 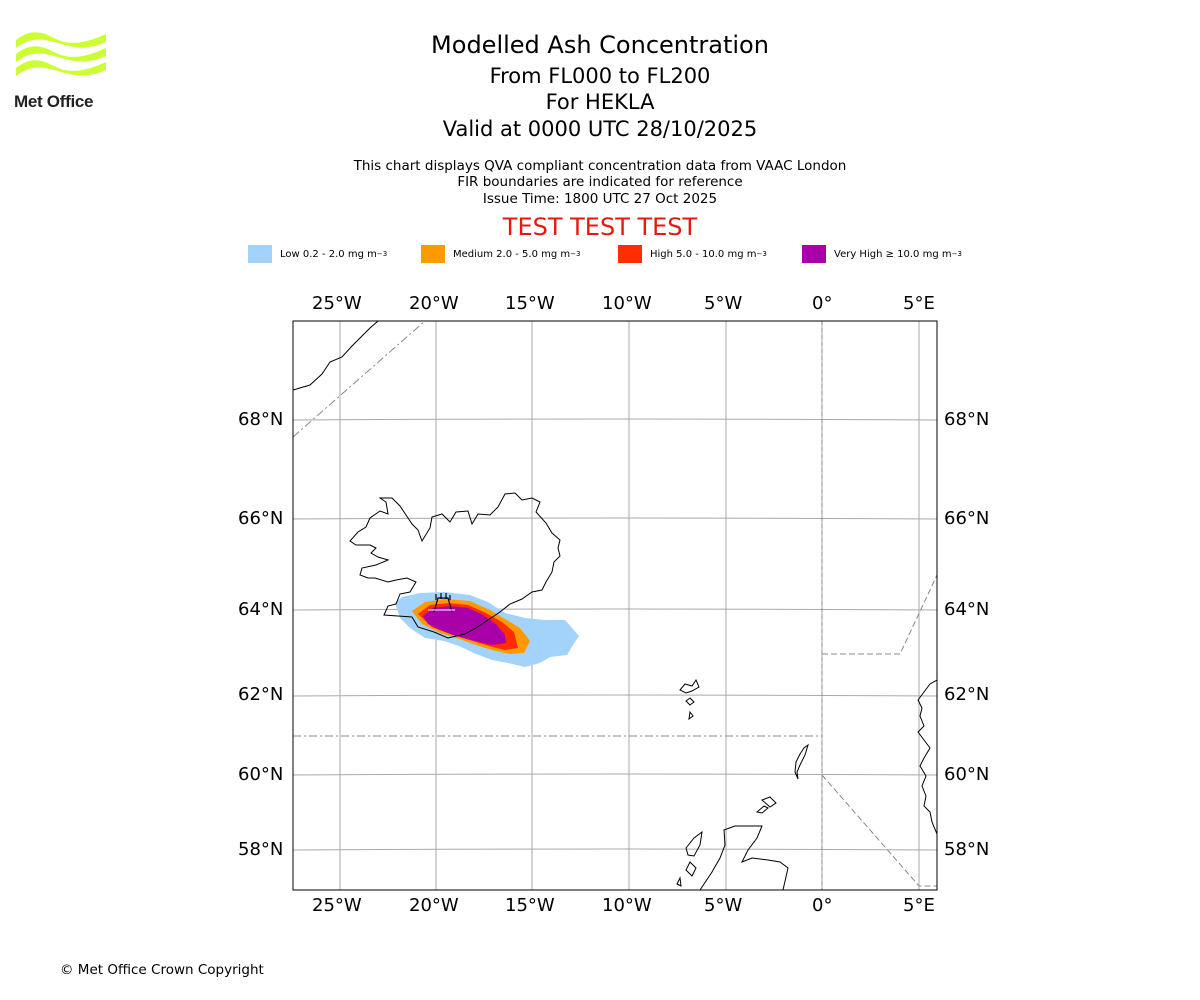 I want to click on flight-level-range: From FL000 to FL200, so click(x=600, y=76).